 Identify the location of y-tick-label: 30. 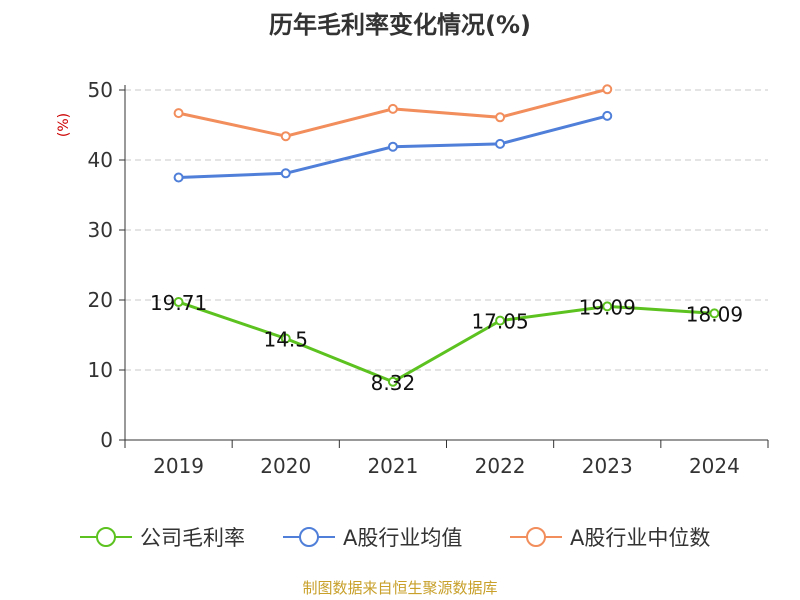
(100, 230).